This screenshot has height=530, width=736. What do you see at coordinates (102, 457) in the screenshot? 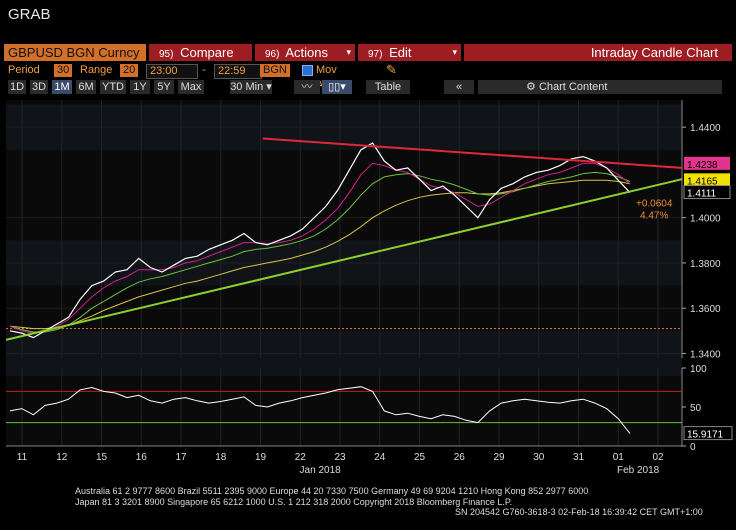
I see `x-tick-label: 15` at bounding box center [102, 457].